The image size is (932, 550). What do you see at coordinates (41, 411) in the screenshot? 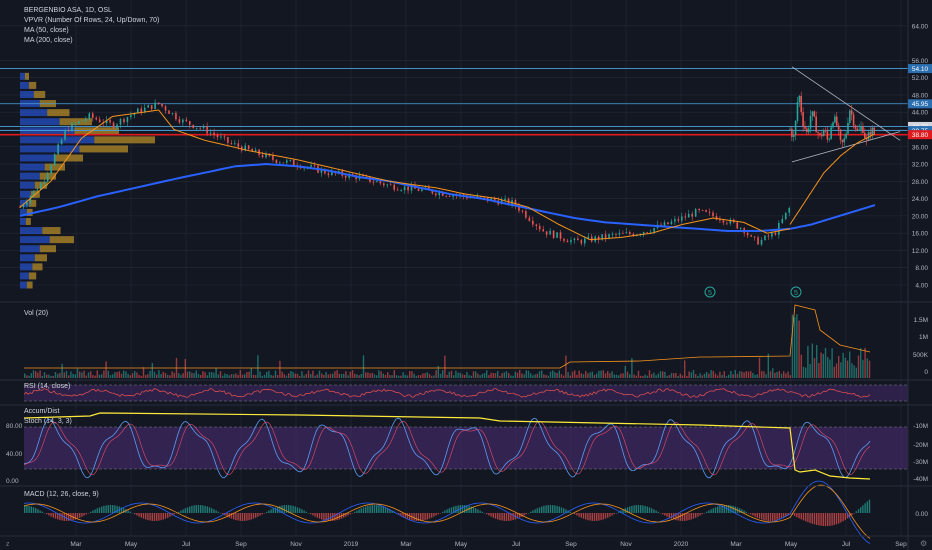
I see `accdist-pane-label: Accum/Dist` at bounding box center [41, 411].